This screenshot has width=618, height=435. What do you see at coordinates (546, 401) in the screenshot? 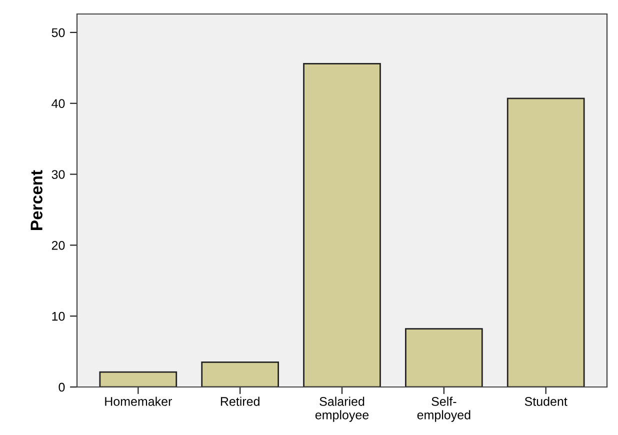
I see `x-tick-label: Student` at bounding box center [546, 401].